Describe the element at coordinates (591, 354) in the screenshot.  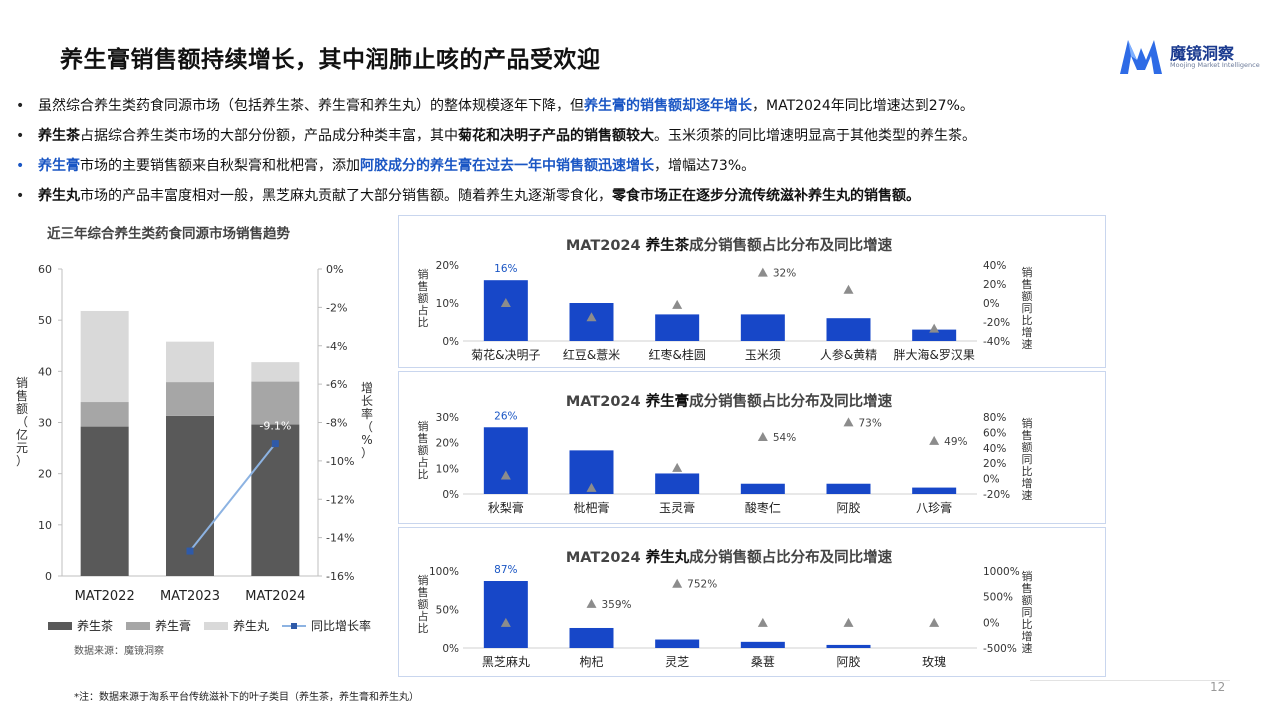
I see `x-tick-label: 红豆&薏米` at that location.